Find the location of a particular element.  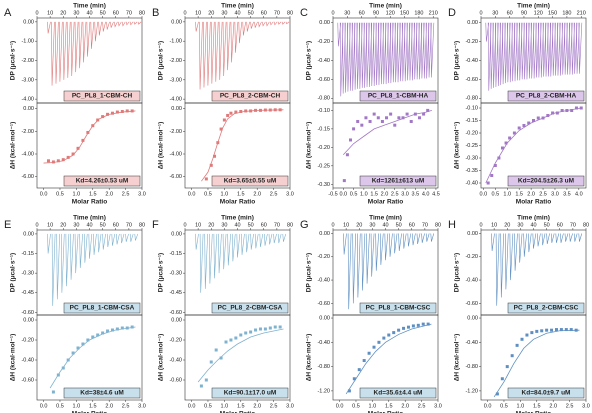

x-tick-label: 0.5 is located at coordinates (208, 406).